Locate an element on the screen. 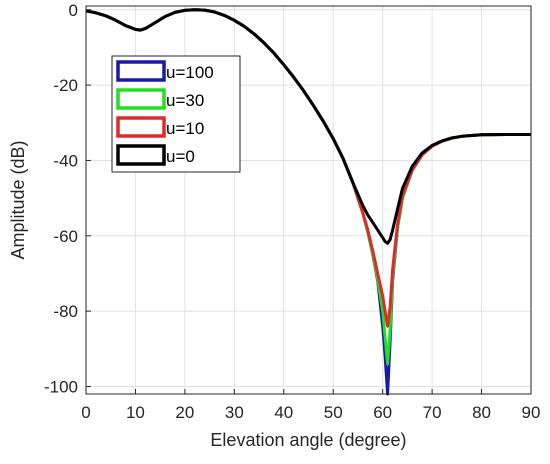  legend-swatch-u10 is located at coordinates (141, 127).